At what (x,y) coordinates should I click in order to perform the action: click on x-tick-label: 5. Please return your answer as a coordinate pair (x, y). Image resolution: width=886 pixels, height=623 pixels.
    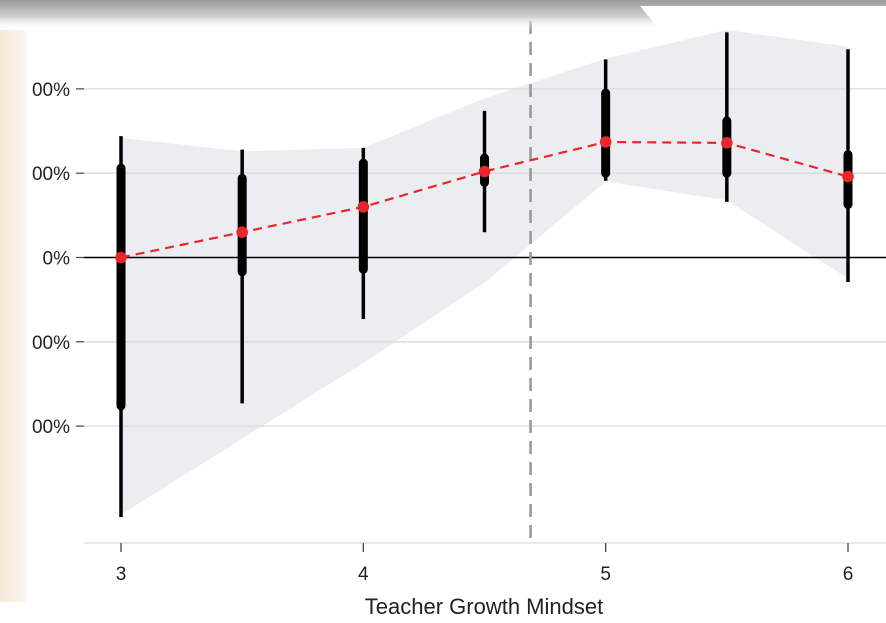
    Looking at the image, I should click on (605, 574).